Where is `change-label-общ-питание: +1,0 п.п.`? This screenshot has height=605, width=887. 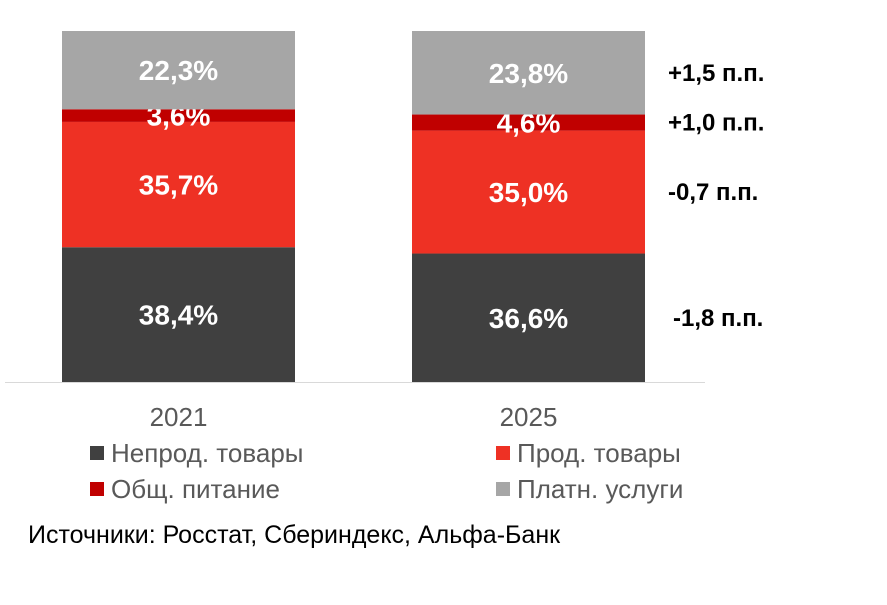 change-label-общ-питание: +1,0 п.п. is located at coordinates (716, 123).